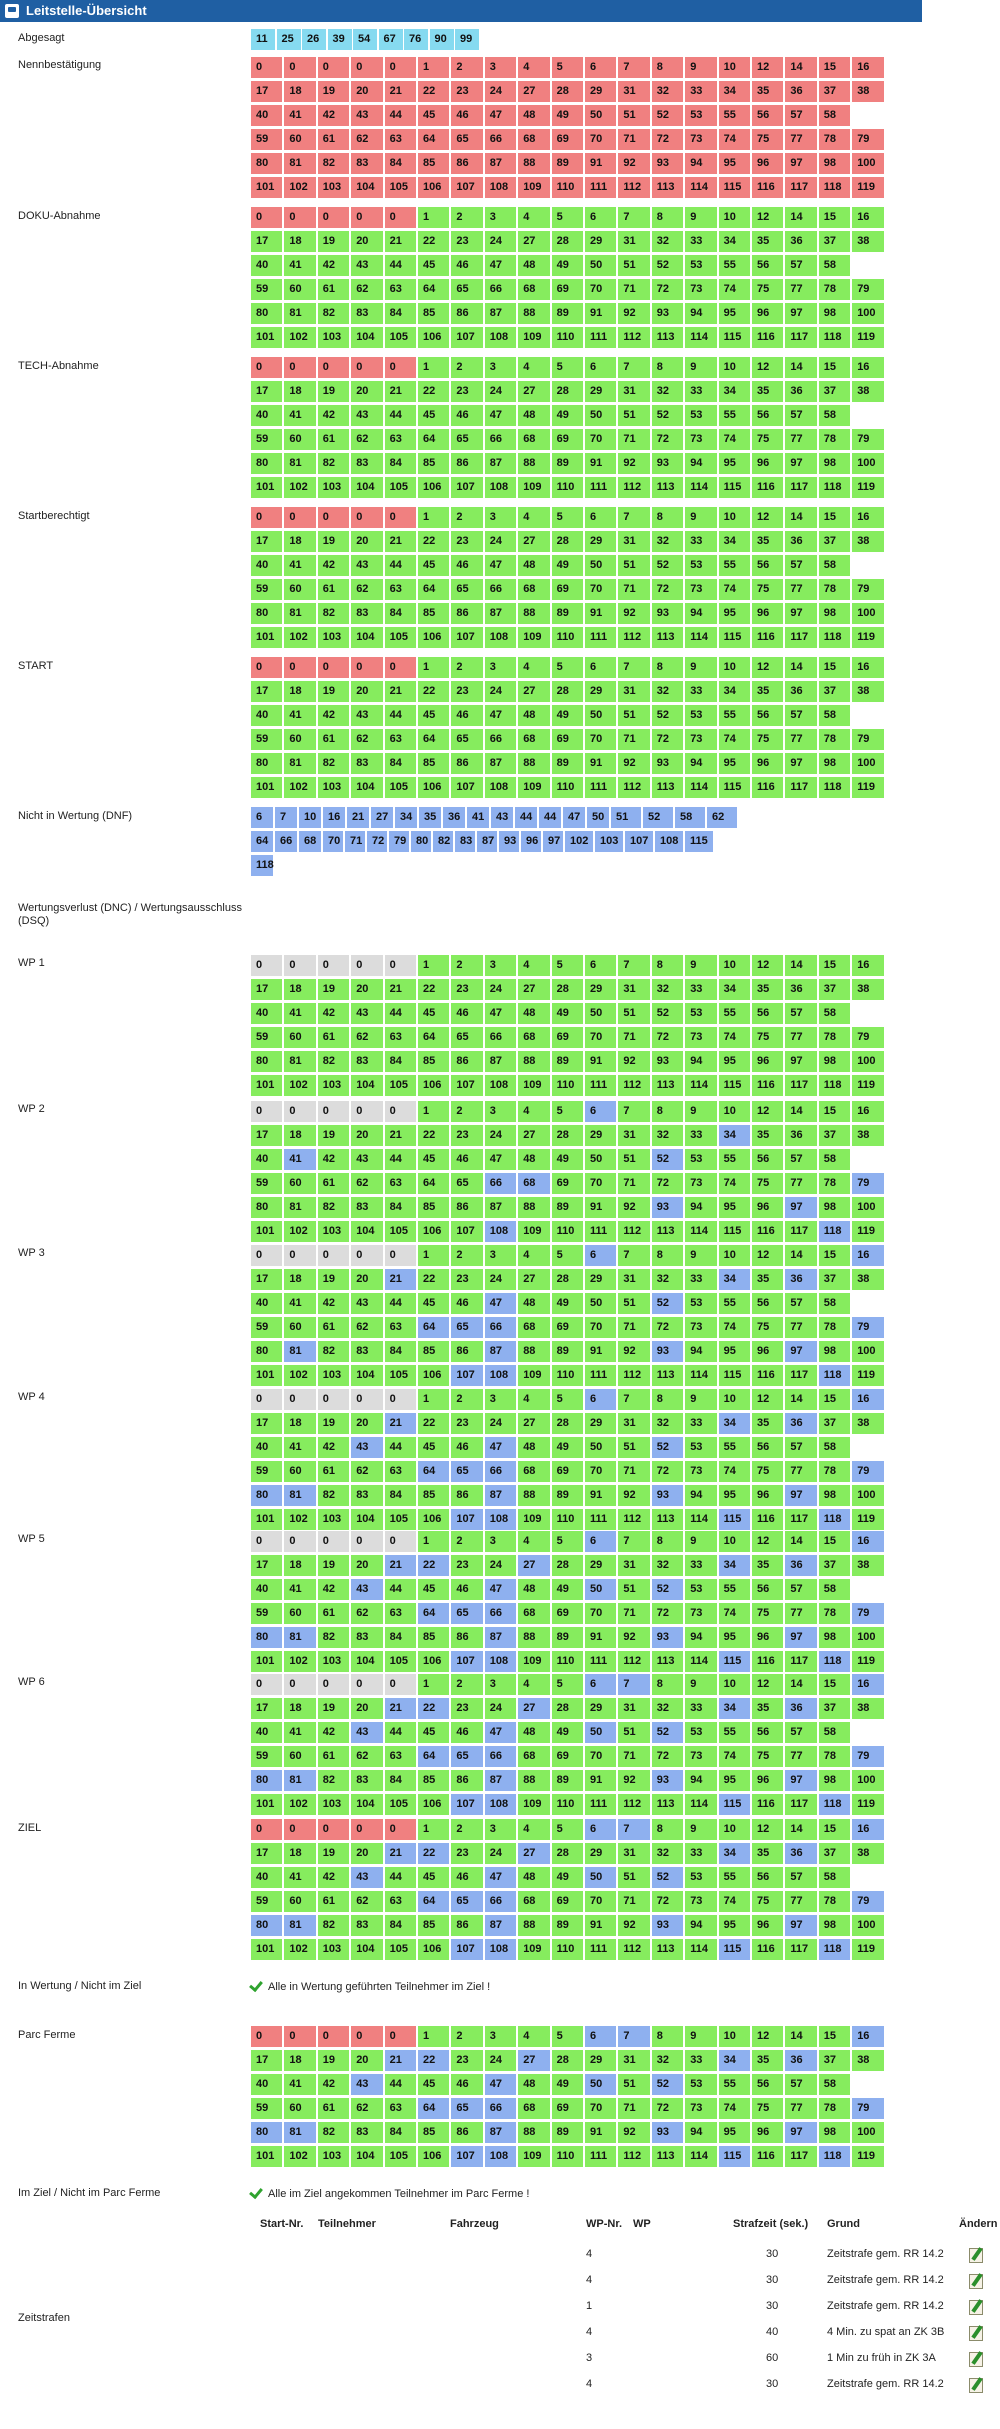 Image resolution: width=1000 pixels, height=2429 pixels. What do you see at coordinates (634, 1541) in the screenshot?
I see `participant-cell: 7` at bounding box center [634, 1541].